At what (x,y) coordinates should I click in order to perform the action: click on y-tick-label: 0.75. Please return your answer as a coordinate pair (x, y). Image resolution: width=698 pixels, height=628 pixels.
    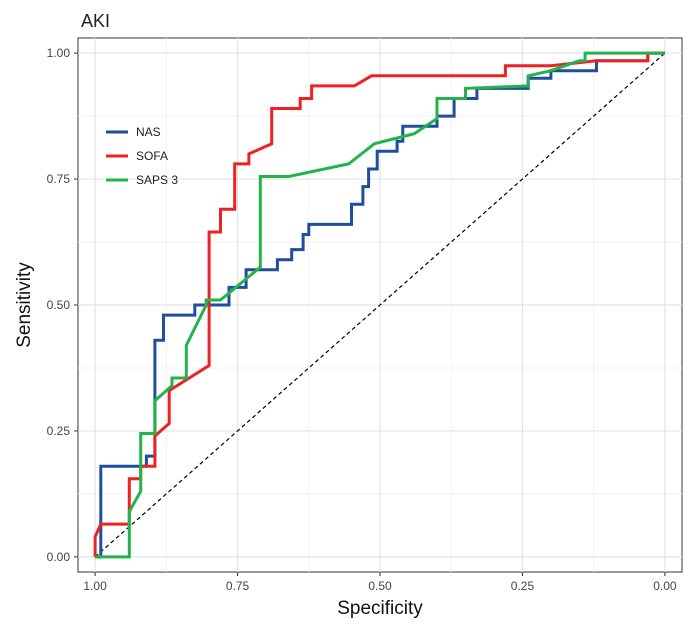
    Looking at the image, I should click on (59, 179).